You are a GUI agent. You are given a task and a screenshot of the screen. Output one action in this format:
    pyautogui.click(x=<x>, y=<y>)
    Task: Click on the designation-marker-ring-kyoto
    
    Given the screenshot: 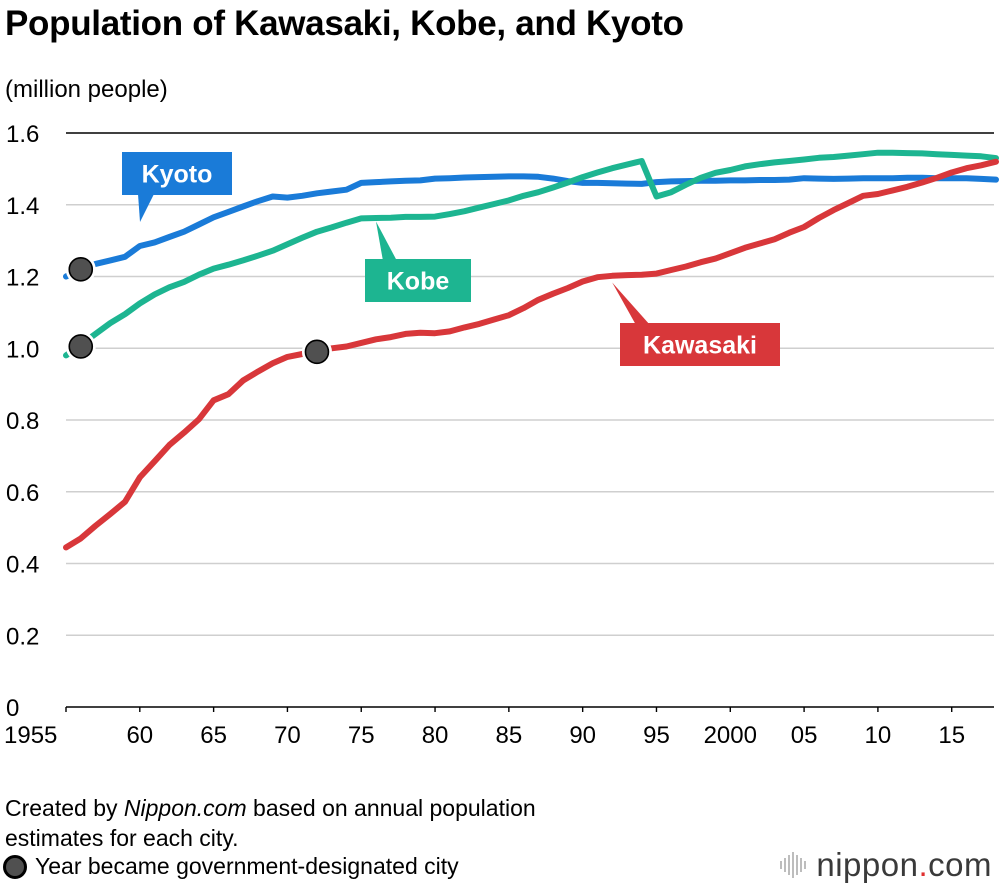 What is the action you would take?
    pyautogui.click(x=81, y=269)
    